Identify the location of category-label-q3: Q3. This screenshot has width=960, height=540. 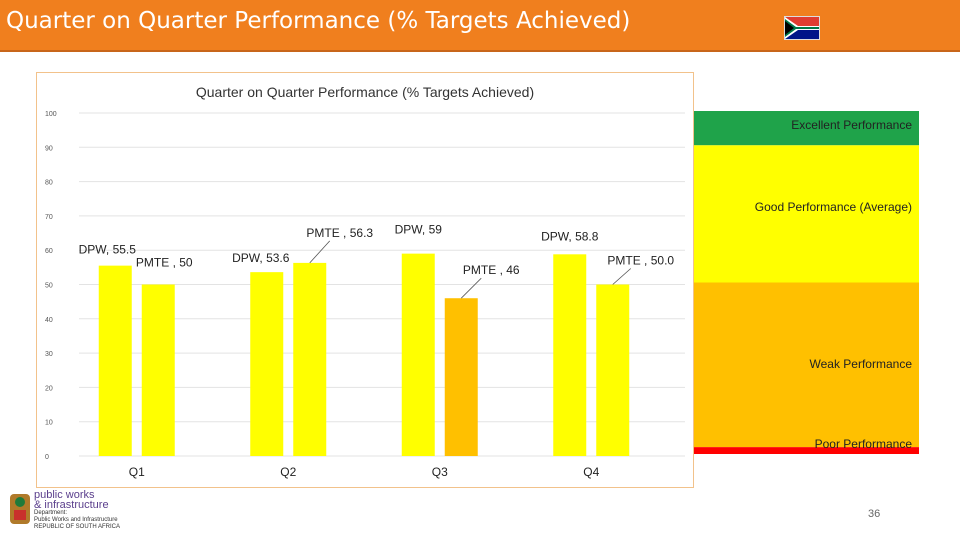
(440, 472).